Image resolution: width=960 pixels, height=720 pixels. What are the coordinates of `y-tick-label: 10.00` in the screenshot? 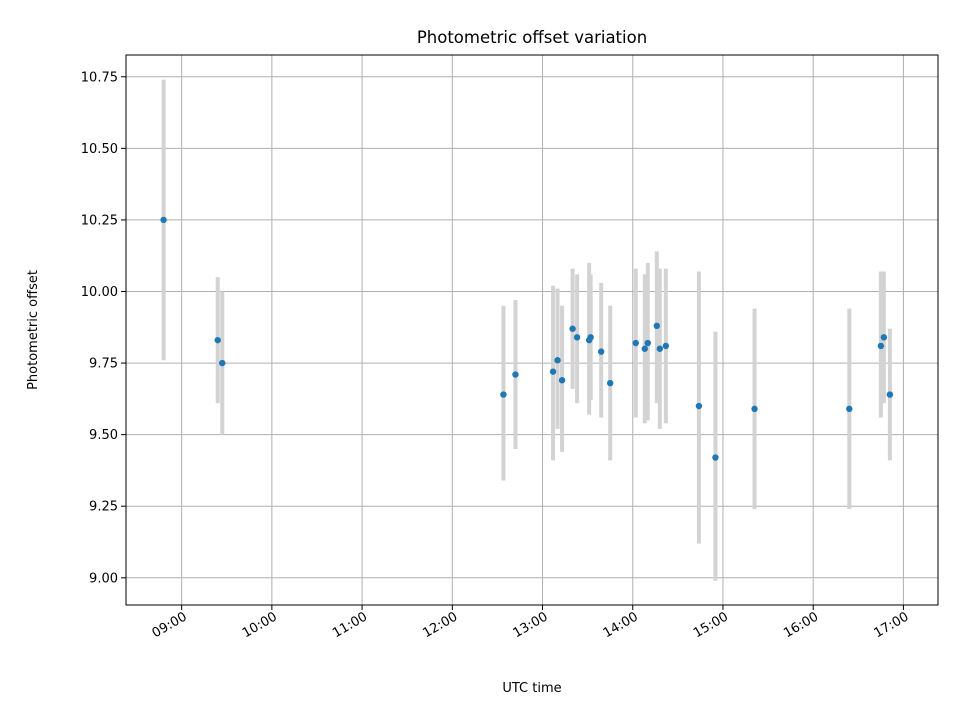 It's located at (99, 292).